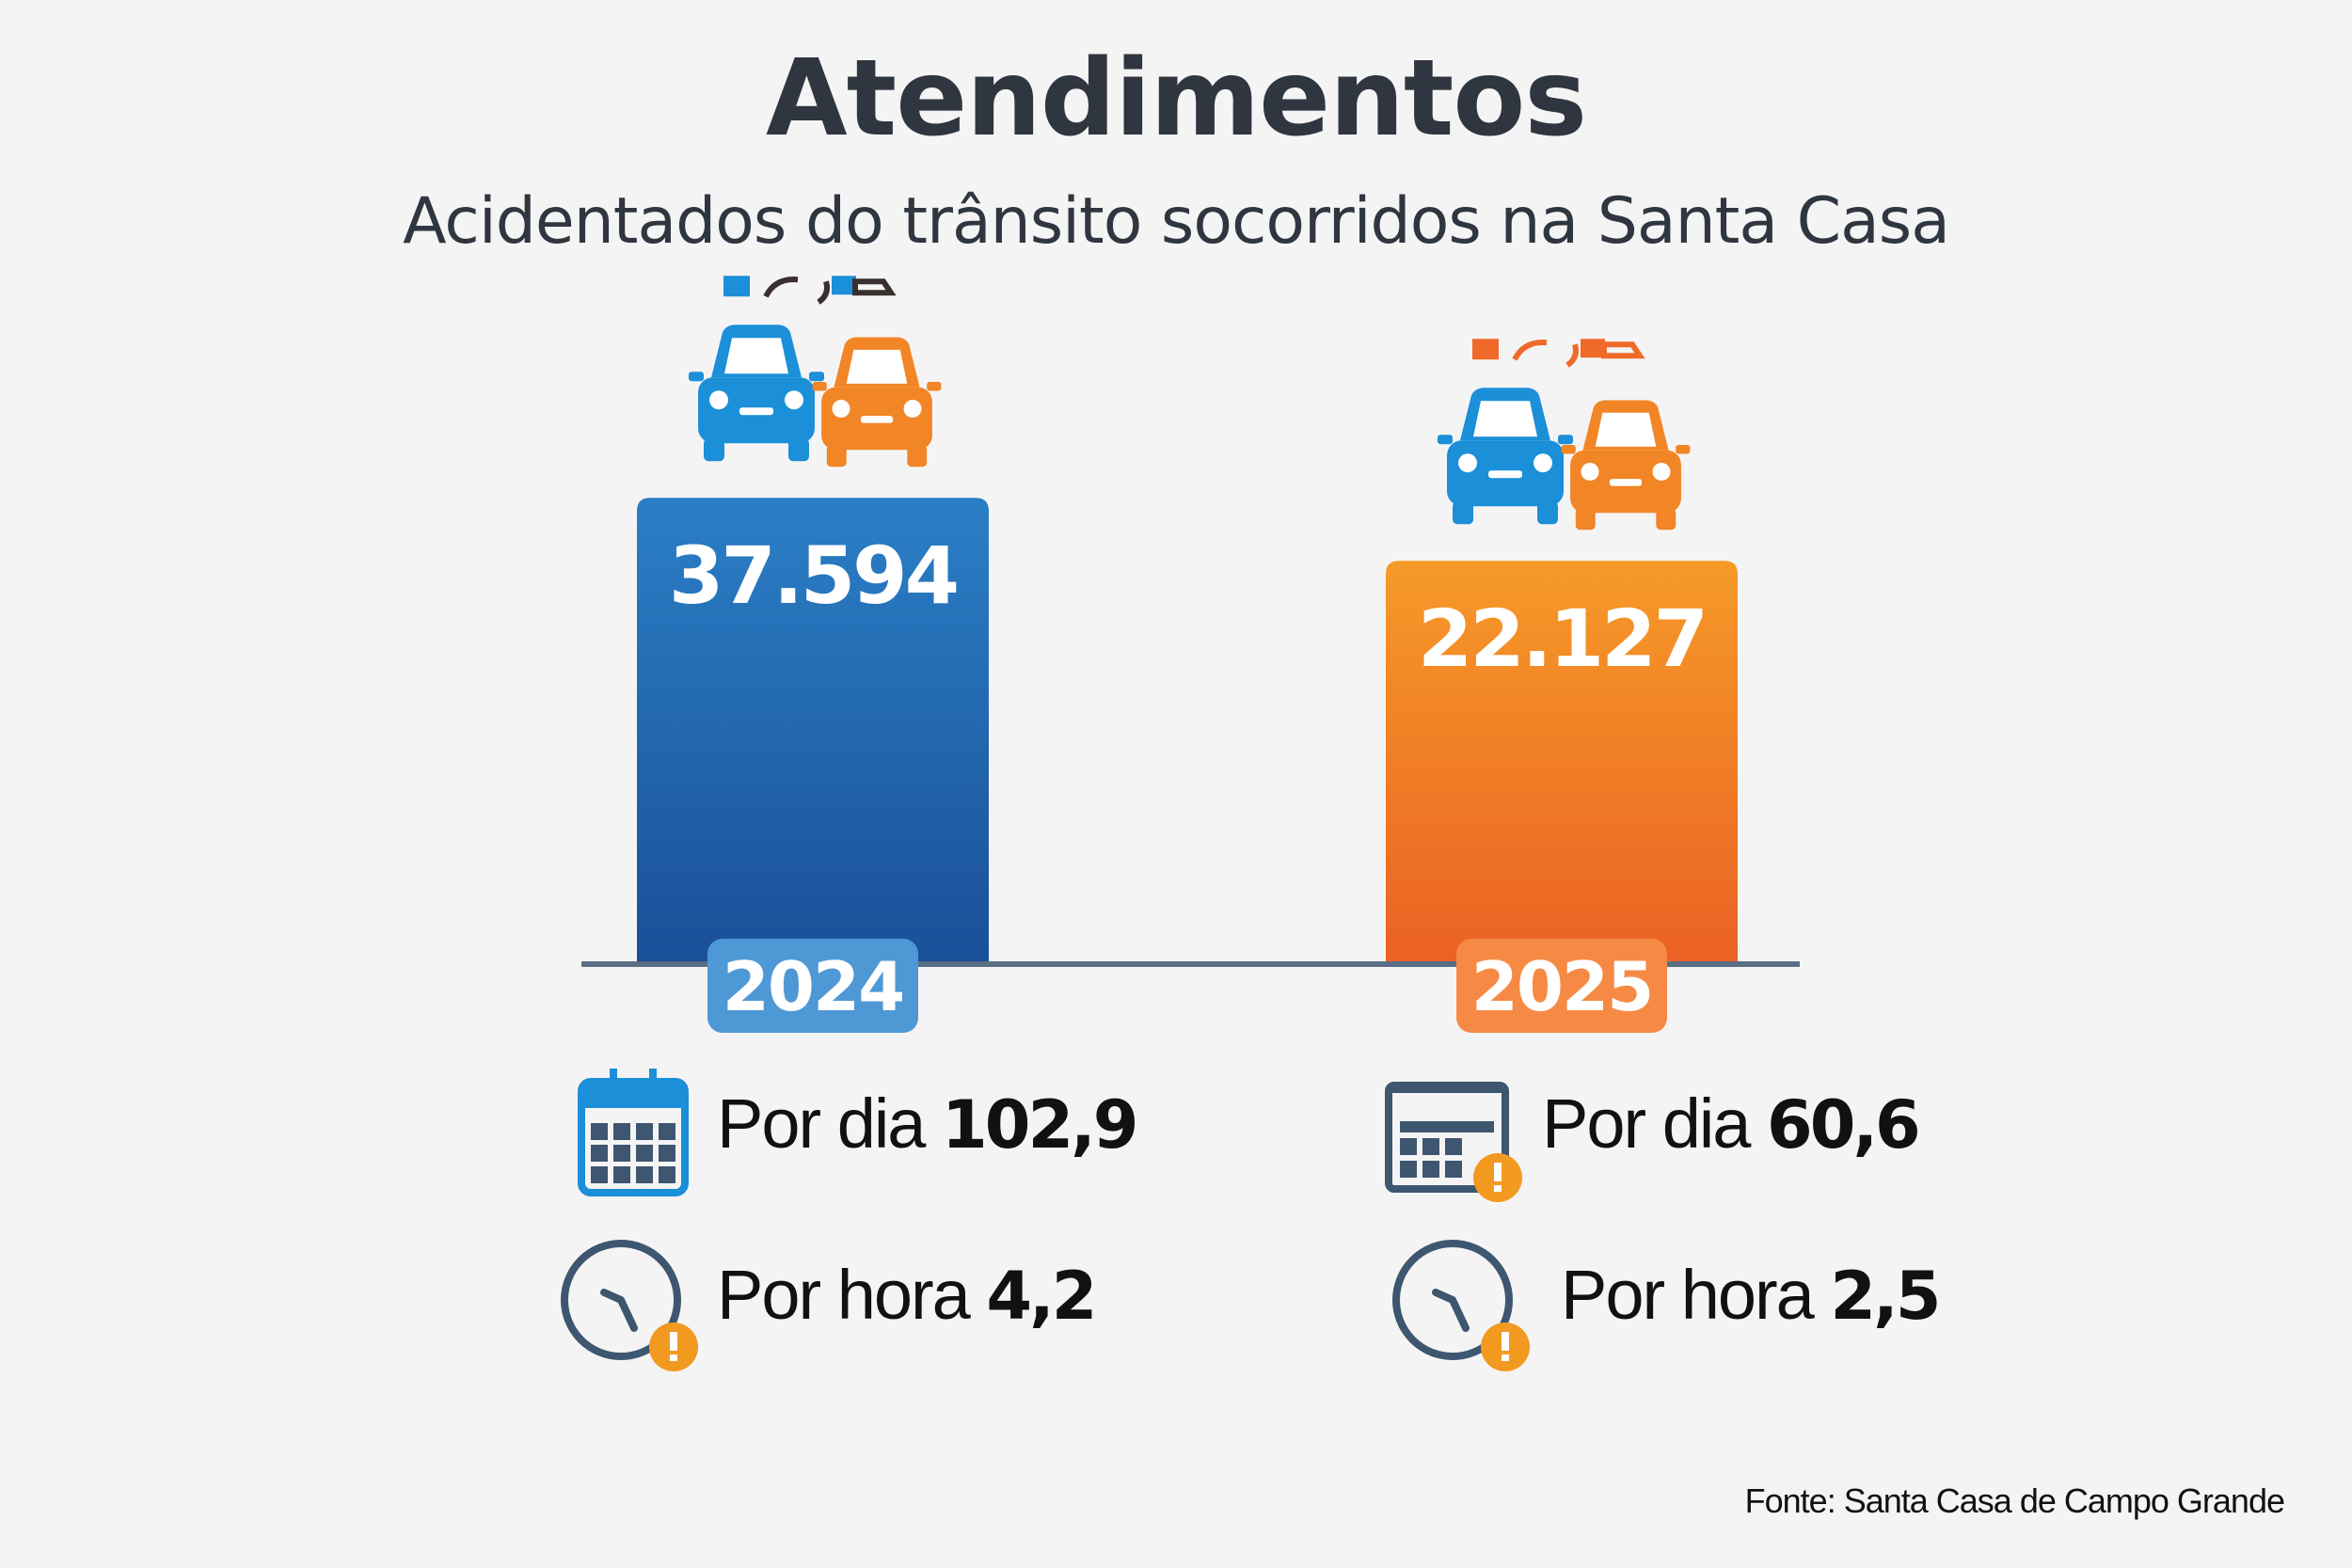 Image resolution: width=2352 pixels, height=1568 pixels. What do you see at coordinates (813, 731) in the screenshot?
I see `bar-2024` at bounding box center [813, 731].